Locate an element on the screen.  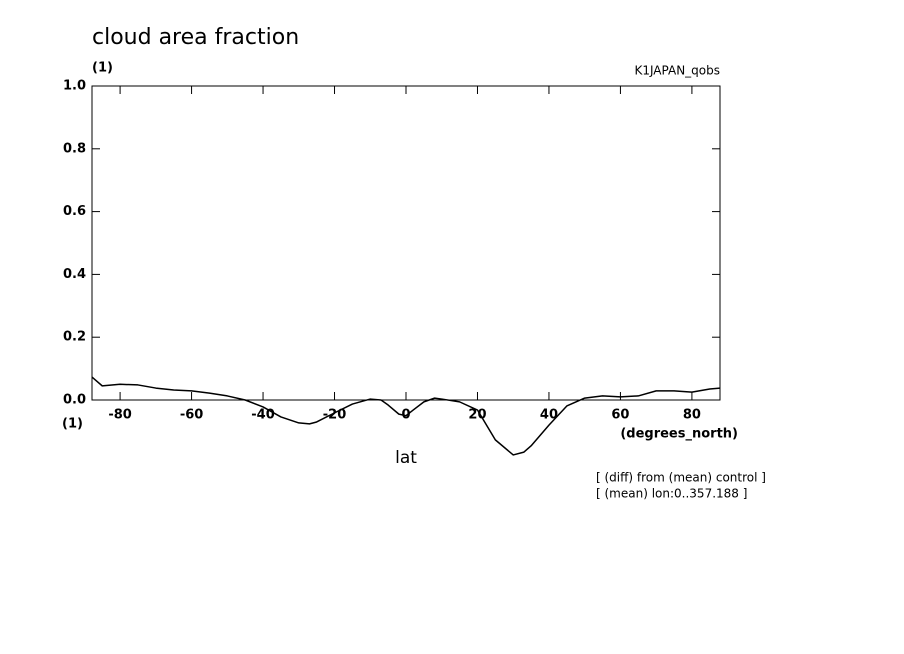
y-tick-label: 1.0 is located at coordinates (74, 86).